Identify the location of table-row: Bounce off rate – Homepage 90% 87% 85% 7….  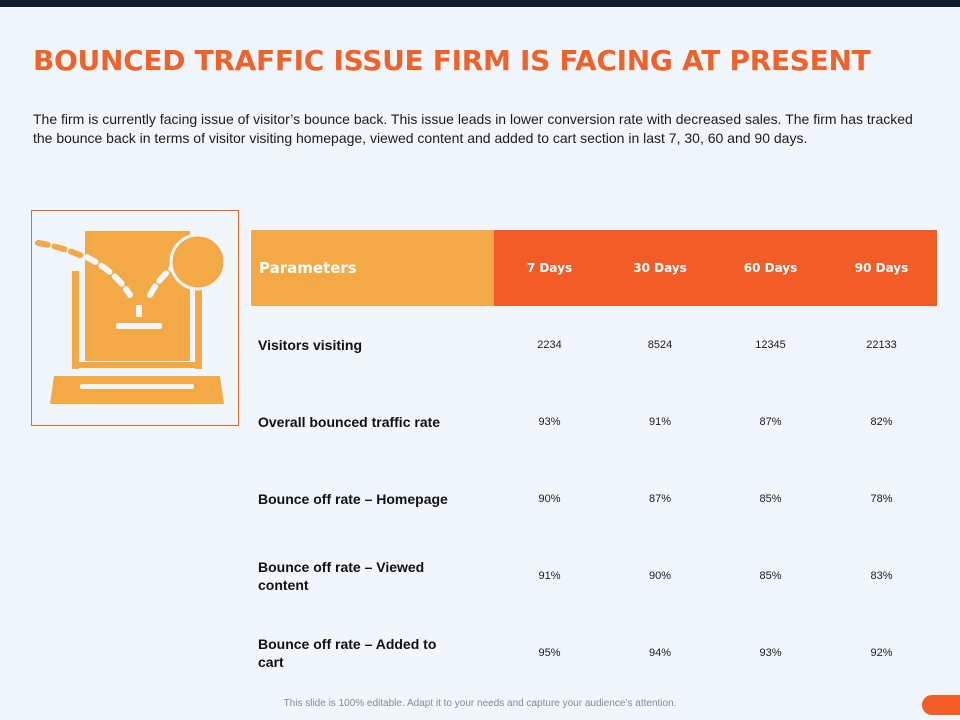
(594, 498).